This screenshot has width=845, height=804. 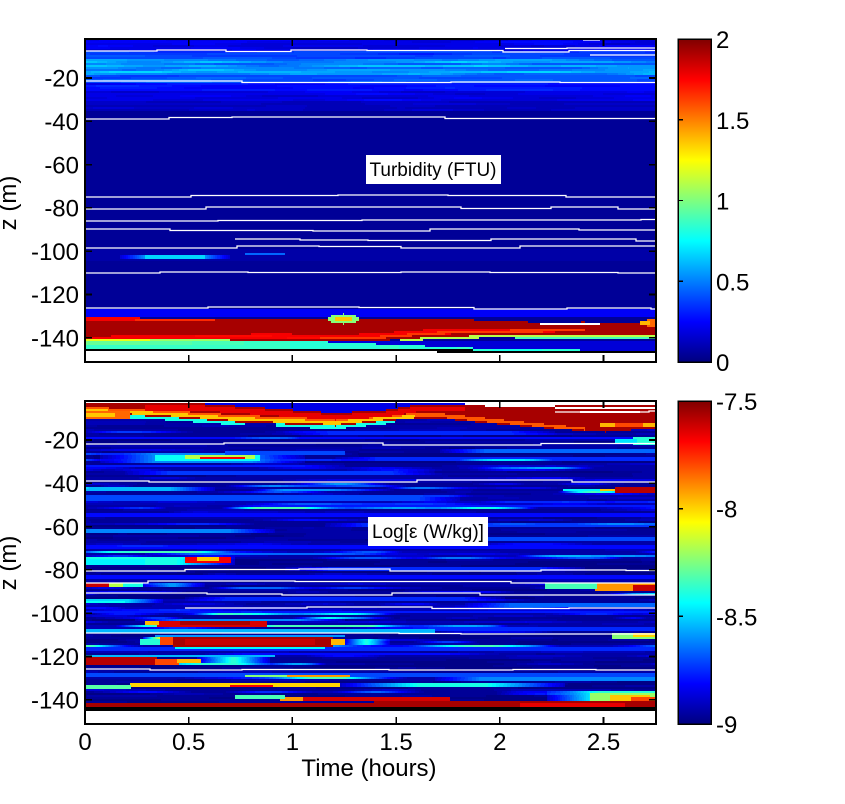 What do you see at coordinates (603, 742) in the screenshot?
I see `svg-text: 2.5` at bounding box center [603, 742].